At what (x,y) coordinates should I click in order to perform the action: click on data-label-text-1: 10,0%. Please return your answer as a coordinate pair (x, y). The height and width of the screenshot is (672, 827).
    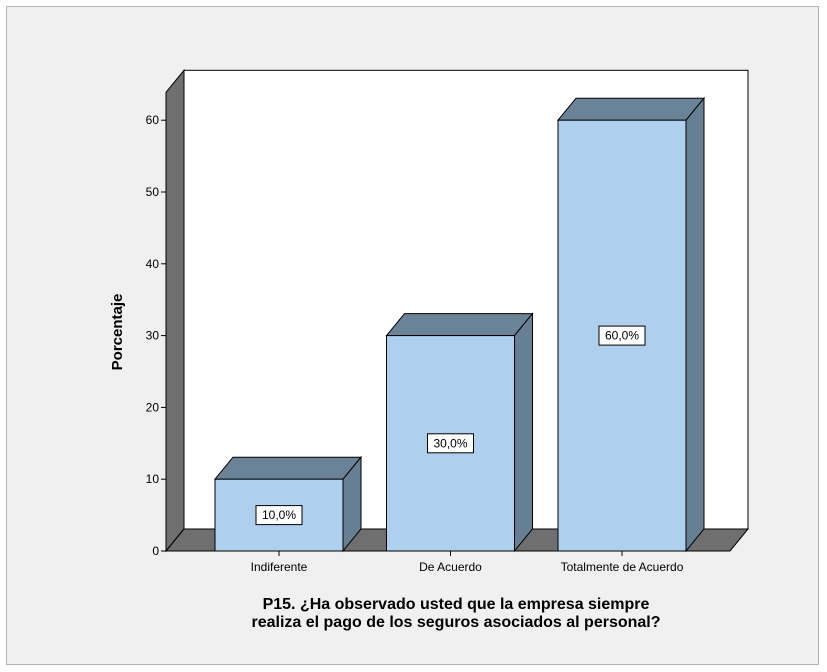
    Looking at the image, I should click on (279, 515).